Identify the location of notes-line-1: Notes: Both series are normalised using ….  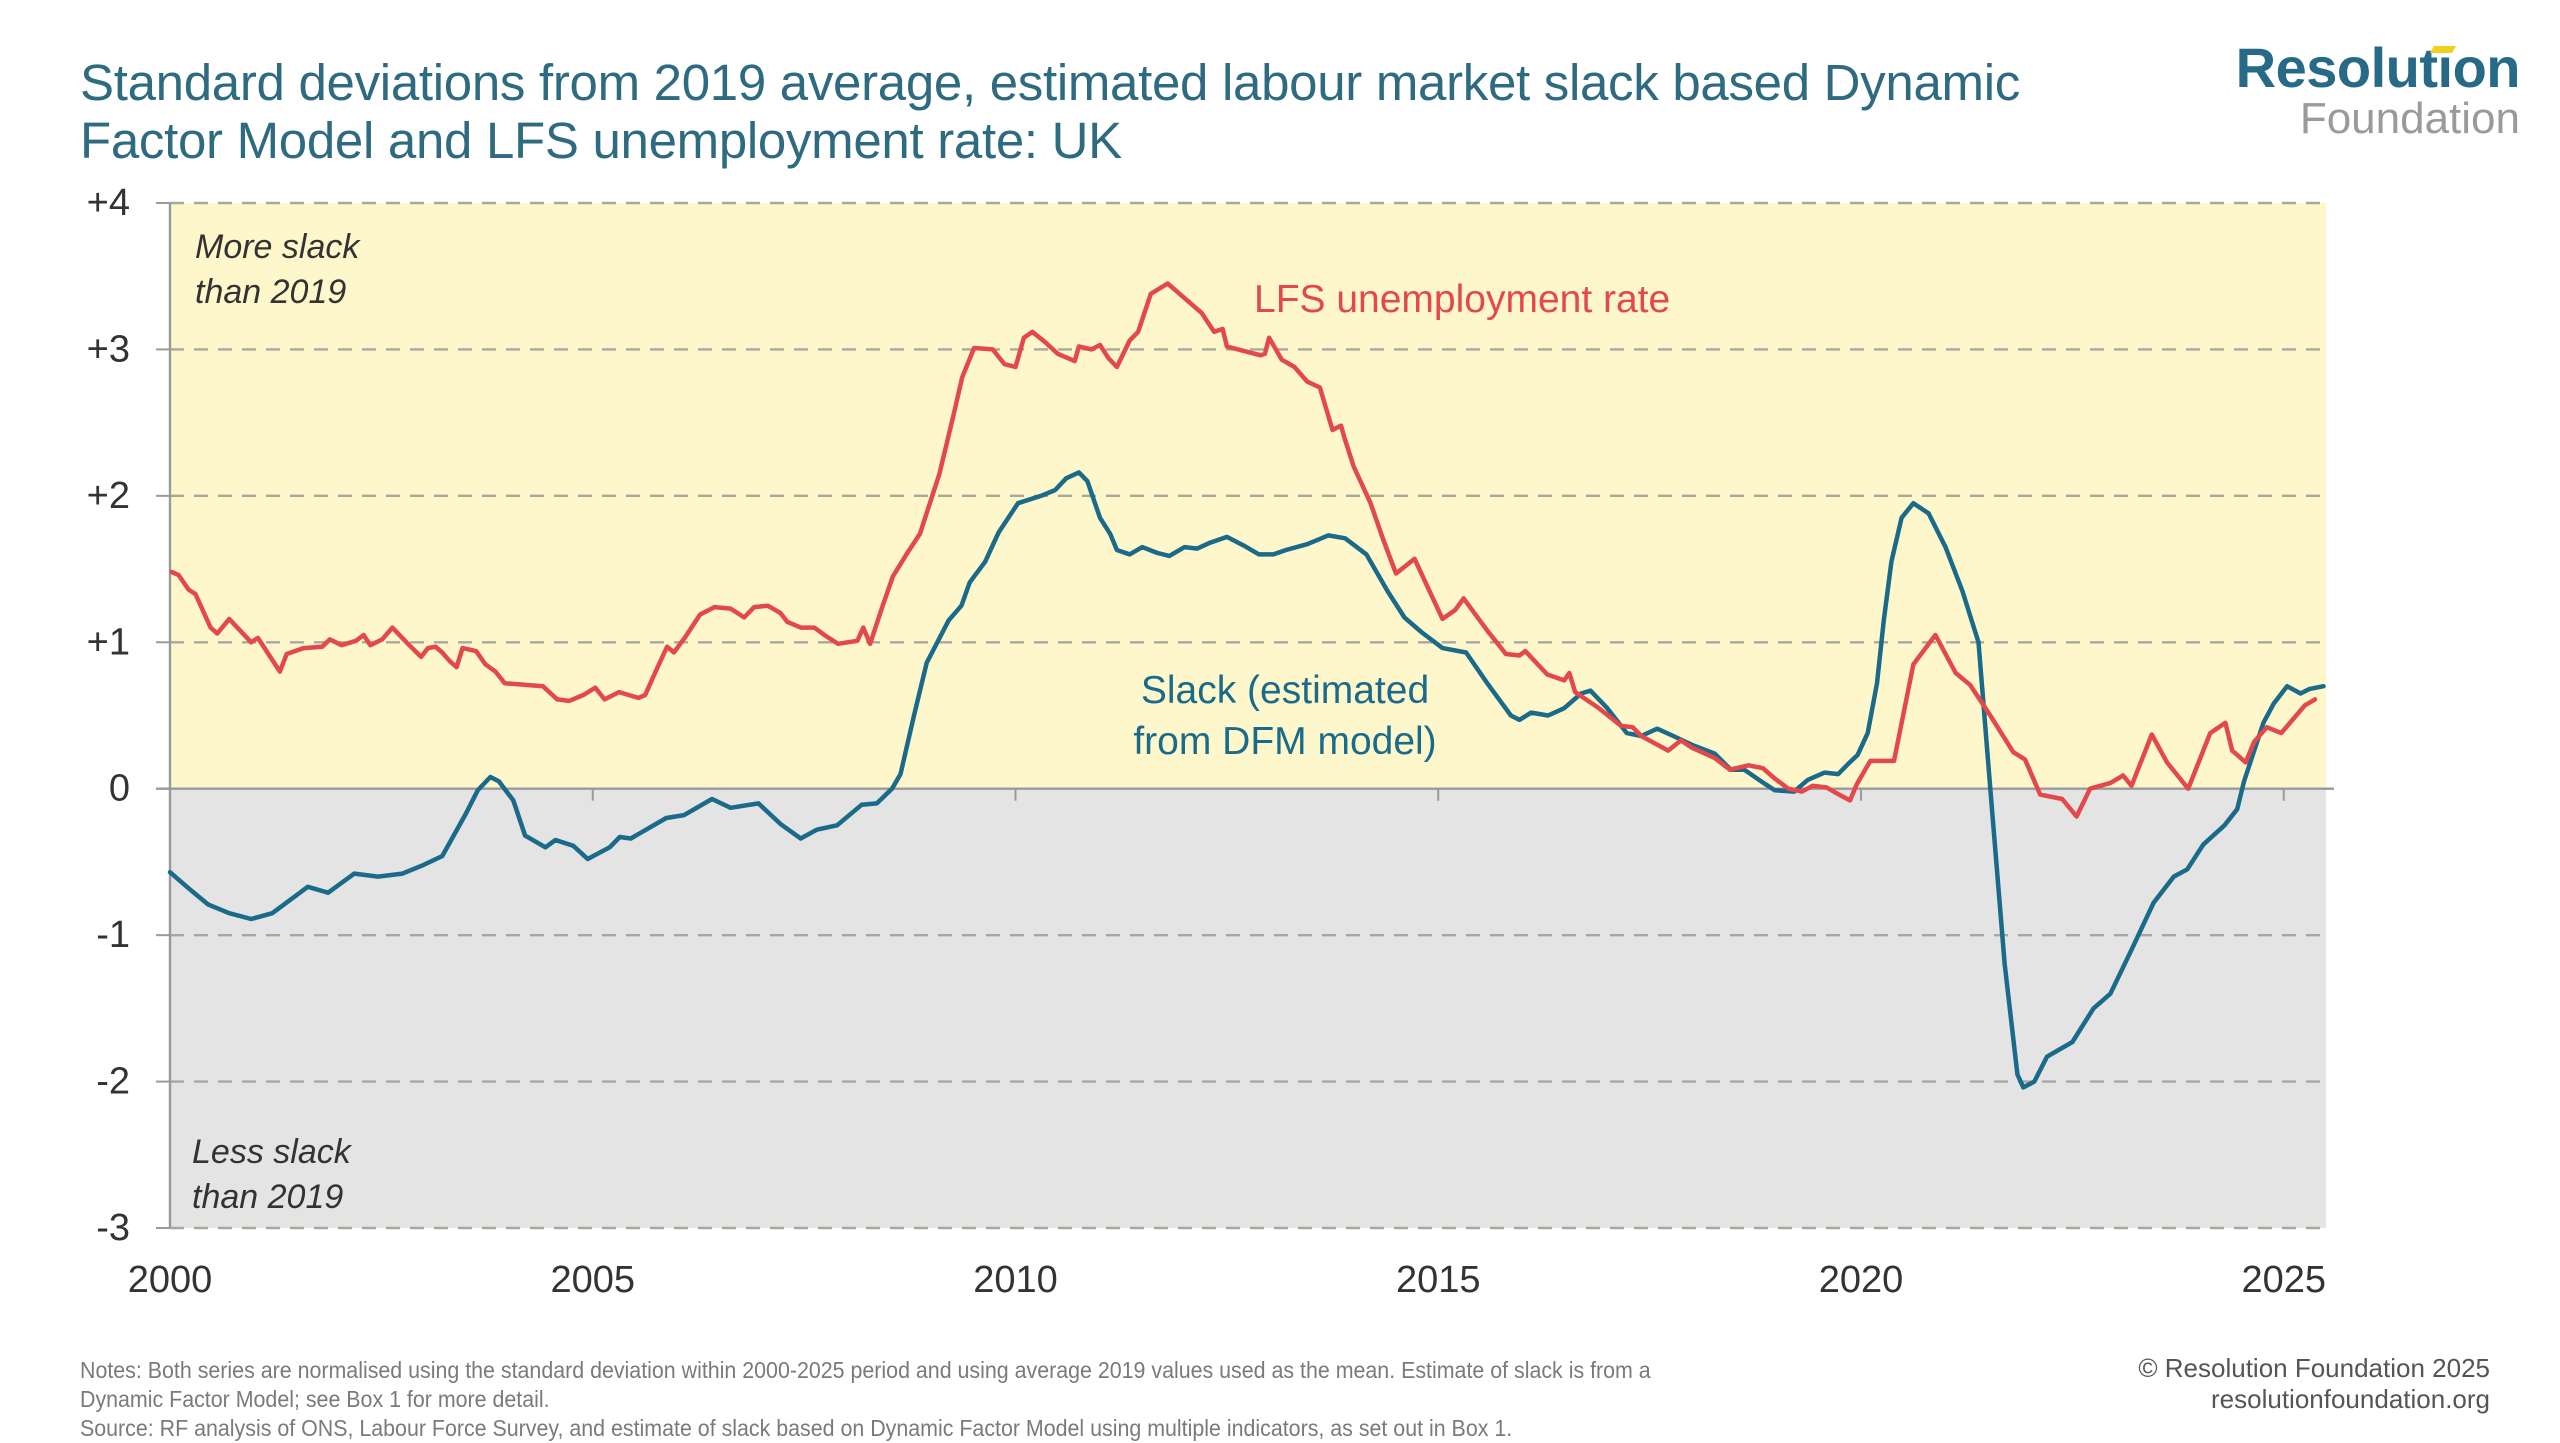
(865, 1370).